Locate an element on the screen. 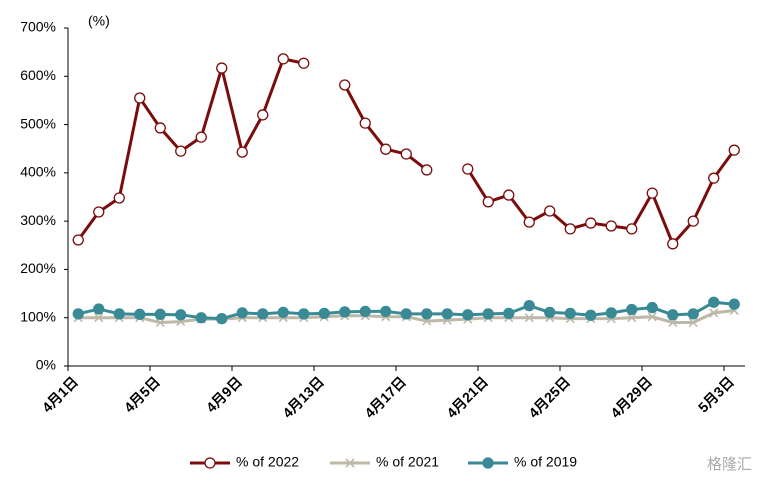  y-tick-label: 600% is located at coordinates (38, 75).